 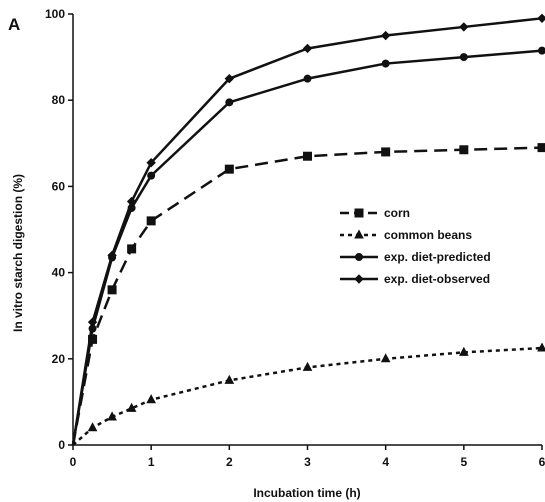 I want to click on x-ticks: 0 1 2 3 4 5 6, so click(x=307, y=457).